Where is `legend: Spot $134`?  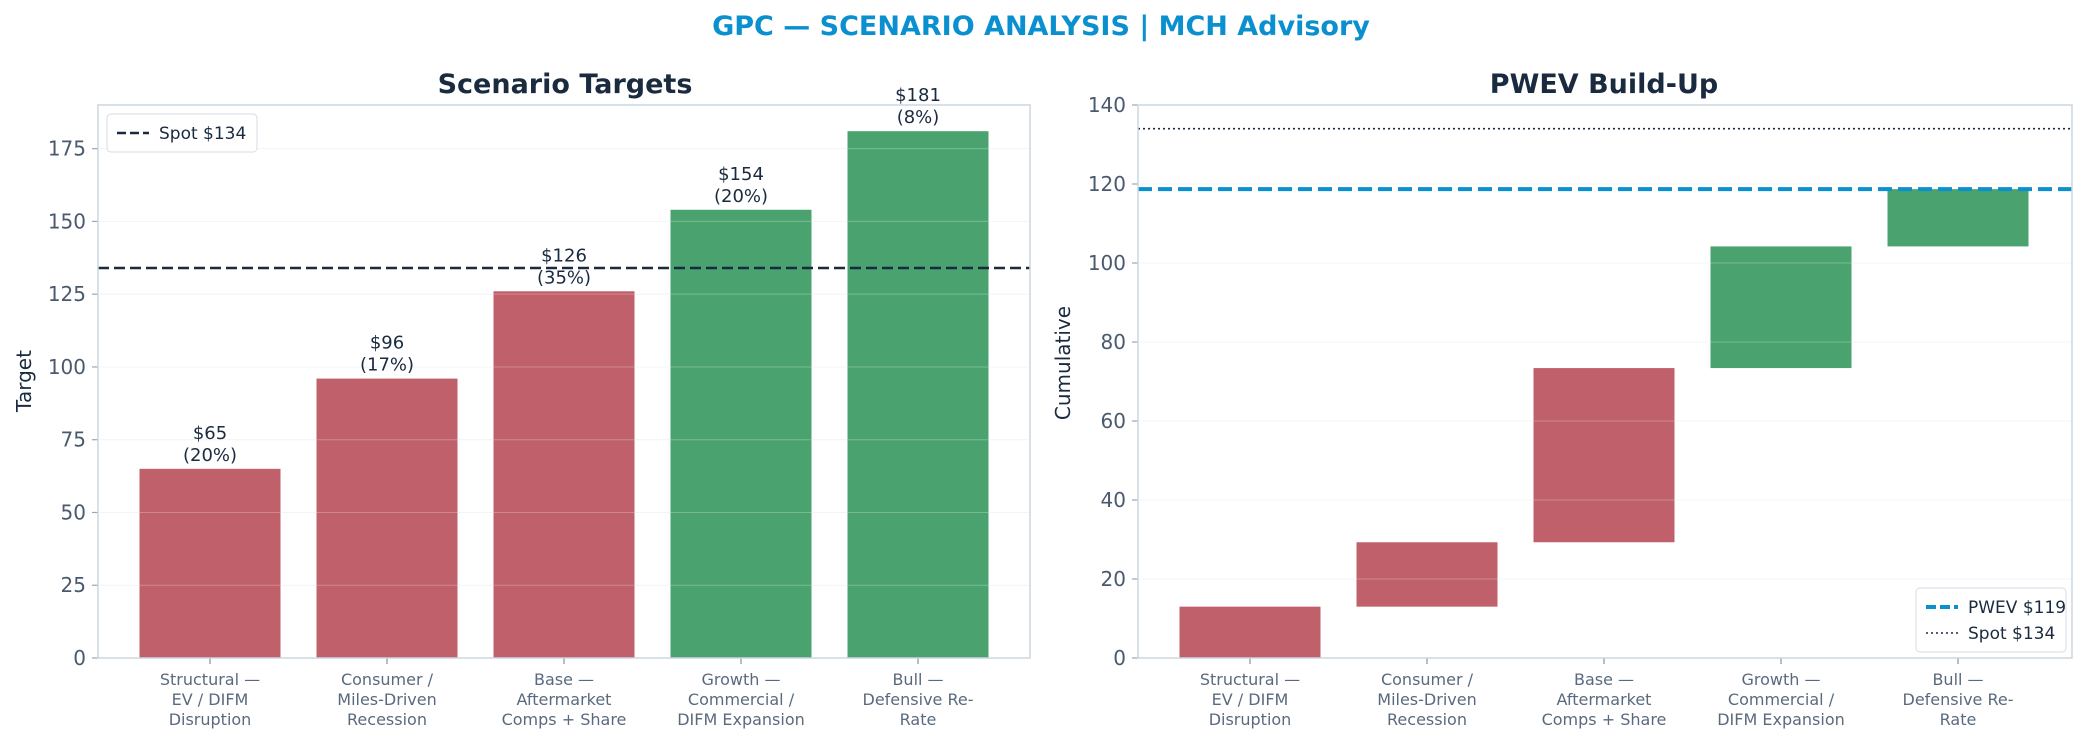
legend: Spot $134 is located at coordinates (182, 133).